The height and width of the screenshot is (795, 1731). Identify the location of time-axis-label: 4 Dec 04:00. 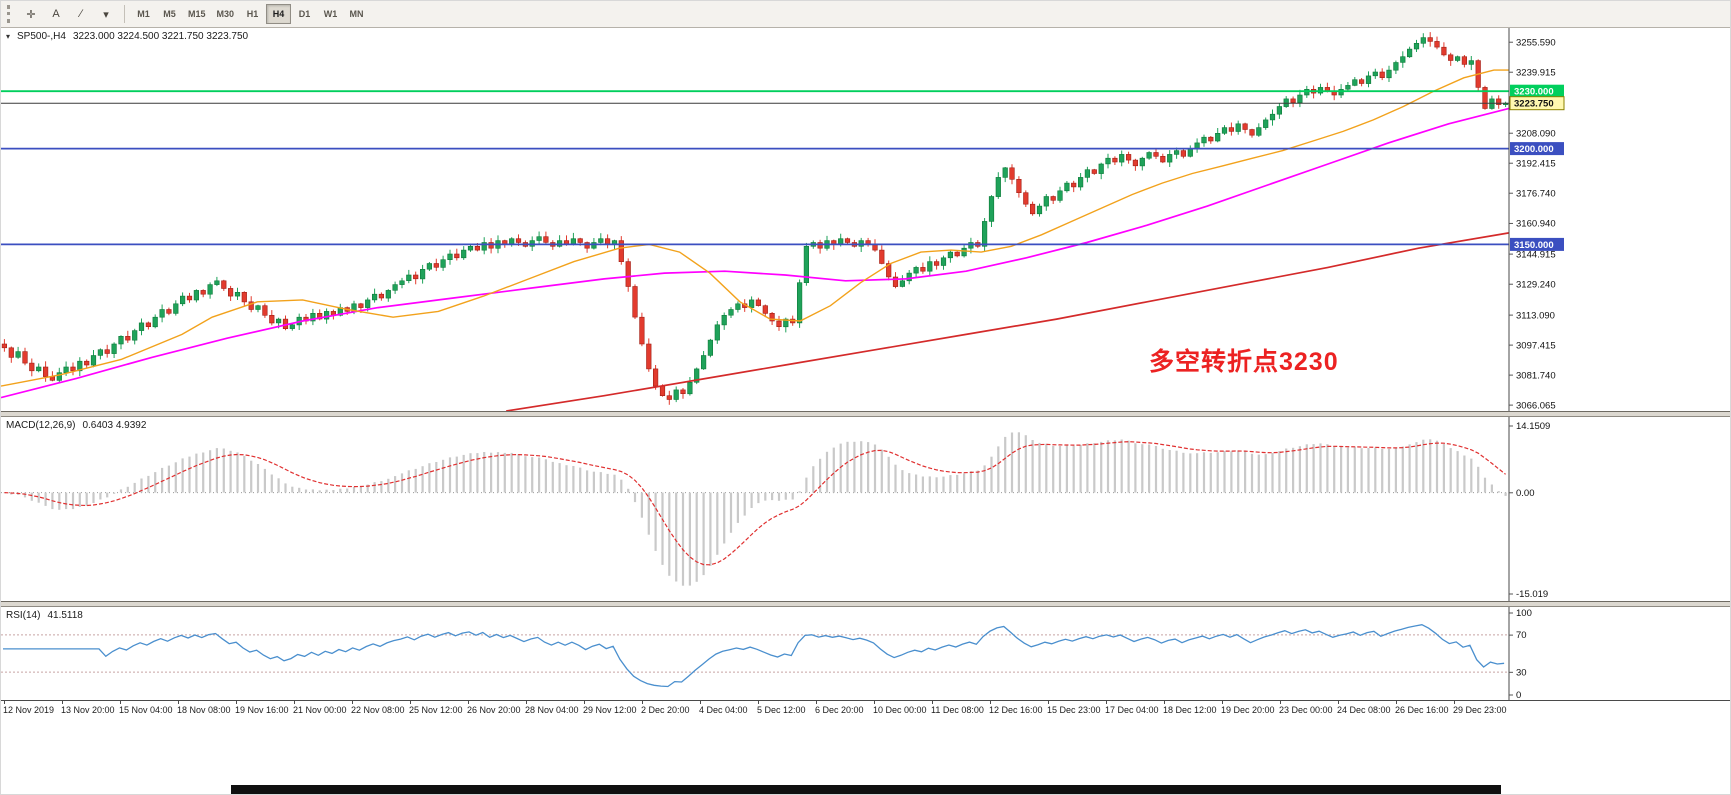
(723, 710).